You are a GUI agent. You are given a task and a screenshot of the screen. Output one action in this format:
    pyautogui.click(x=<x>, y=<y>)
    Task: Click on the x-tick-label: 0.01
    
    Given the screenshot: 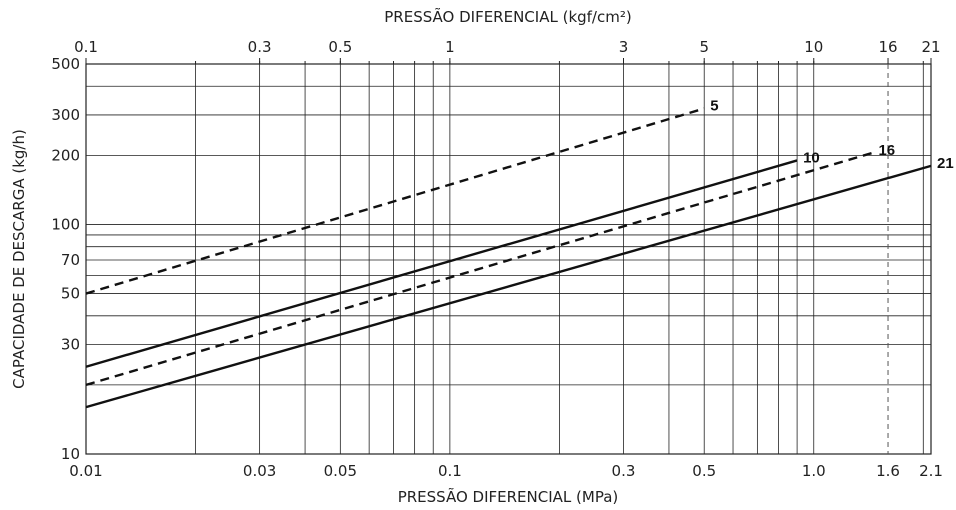 What is the action you would take?
    pyautogui.click(x=85, y=471)
    